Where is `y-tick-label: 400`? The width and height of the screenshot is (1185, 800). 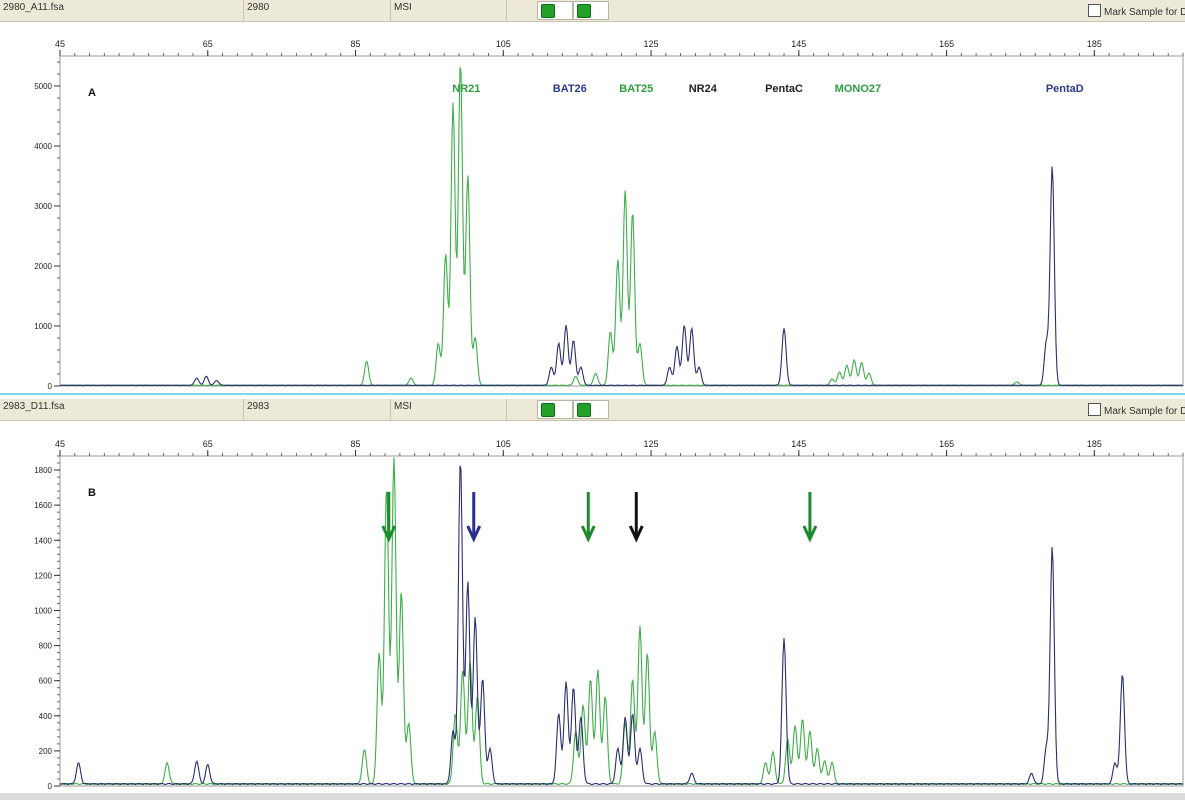
y-tick-label: 400 is located at coordinates (46, 716).